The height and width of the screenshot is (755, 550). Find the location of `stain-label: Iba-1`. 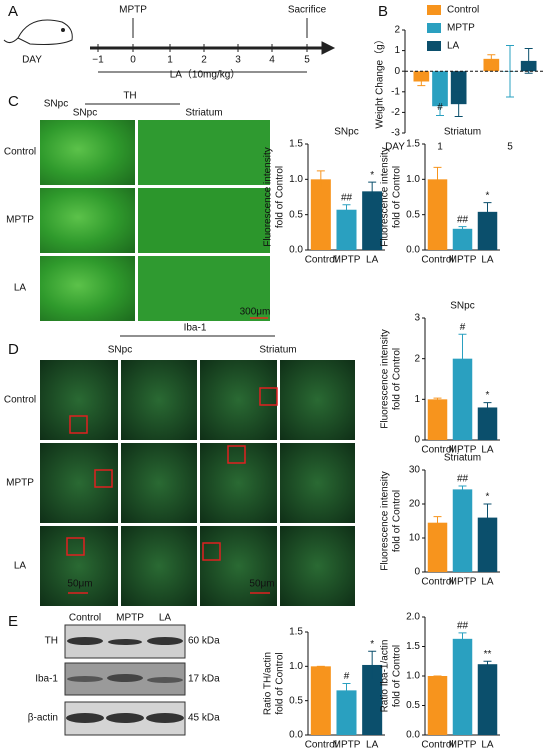

stain-label: Iba-1 is located at coordinates (195, 328).